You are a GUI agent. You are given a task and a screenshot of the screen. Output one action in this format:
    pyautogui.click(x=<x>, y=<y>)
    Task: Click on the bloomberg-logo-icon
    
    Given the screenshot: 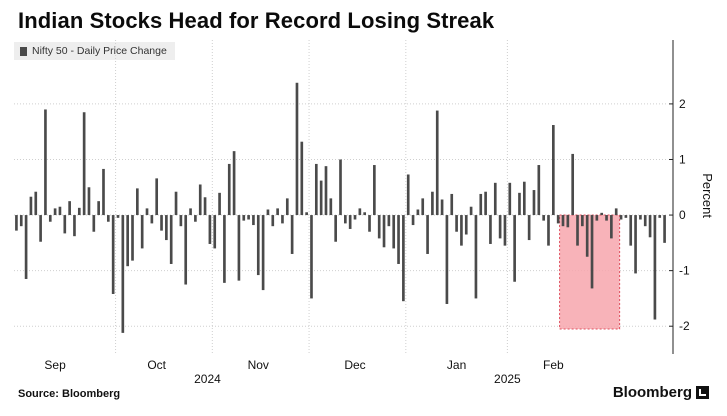 What is the action you would take?
    pyautogui.click(x=702, y=392)
    